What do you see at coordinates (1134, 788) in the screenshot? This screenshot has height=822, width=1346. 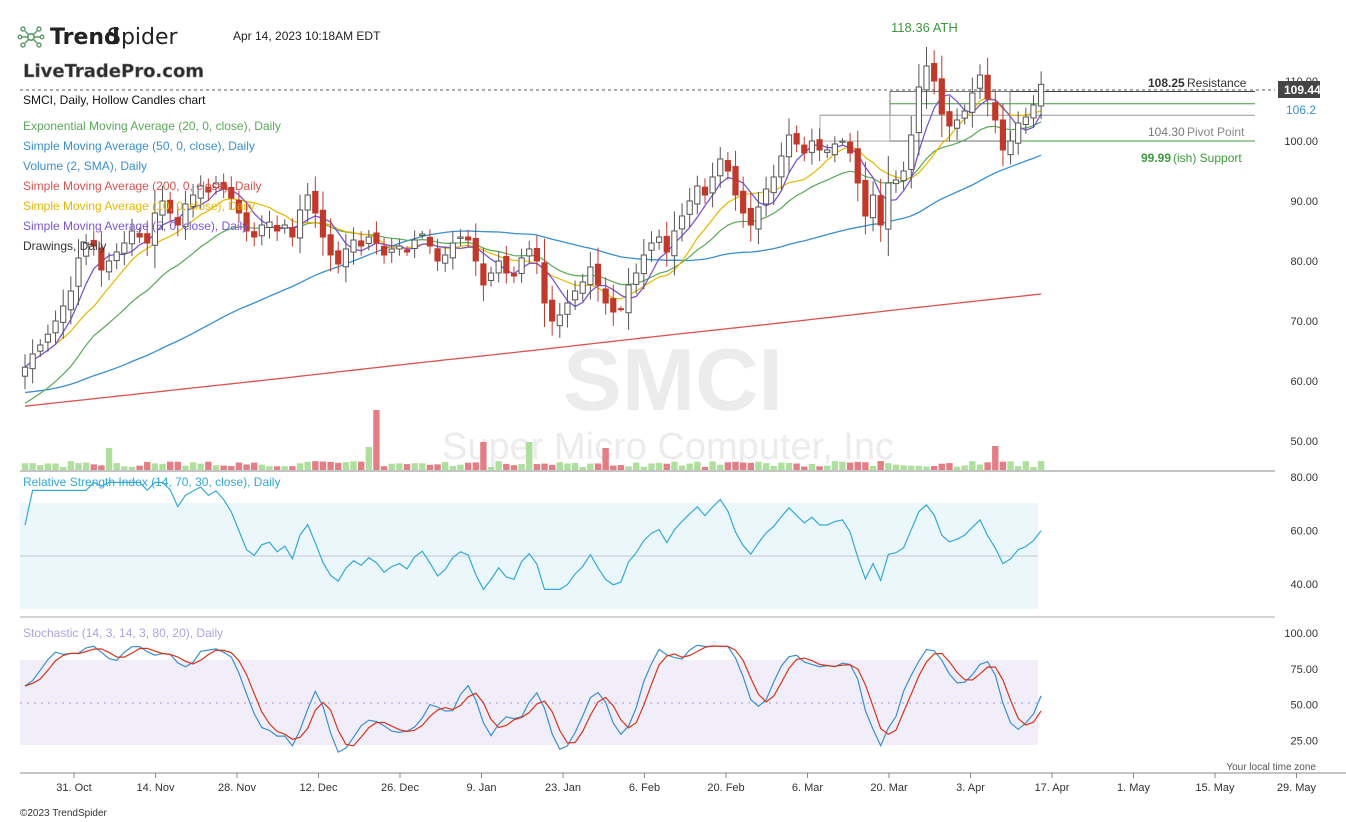 I see `x-tick-label: 1. May` at bounding box center [1134, 788].